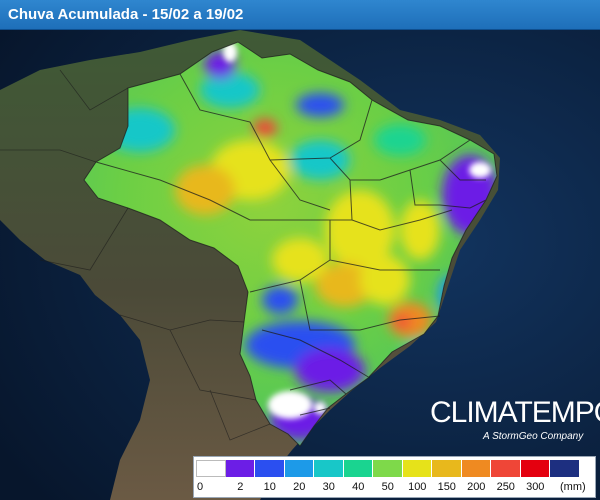 The image size is (600, 500). I want to click on legend-tick-label: 200, so click(476, 487).